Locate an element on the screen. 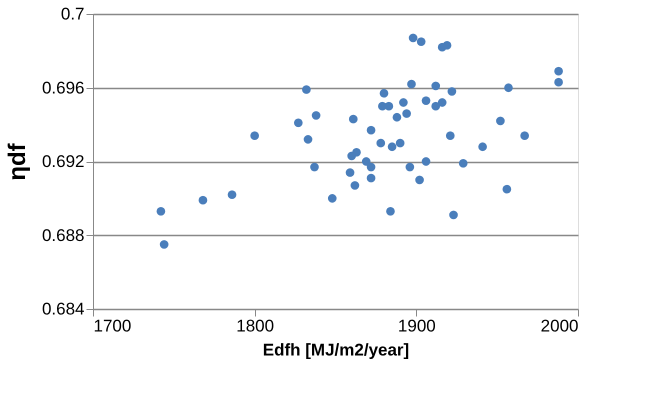 The width and height of the screenshot is (665, 408). x-tick-label: 2000 is located at coordinates (559, 326).